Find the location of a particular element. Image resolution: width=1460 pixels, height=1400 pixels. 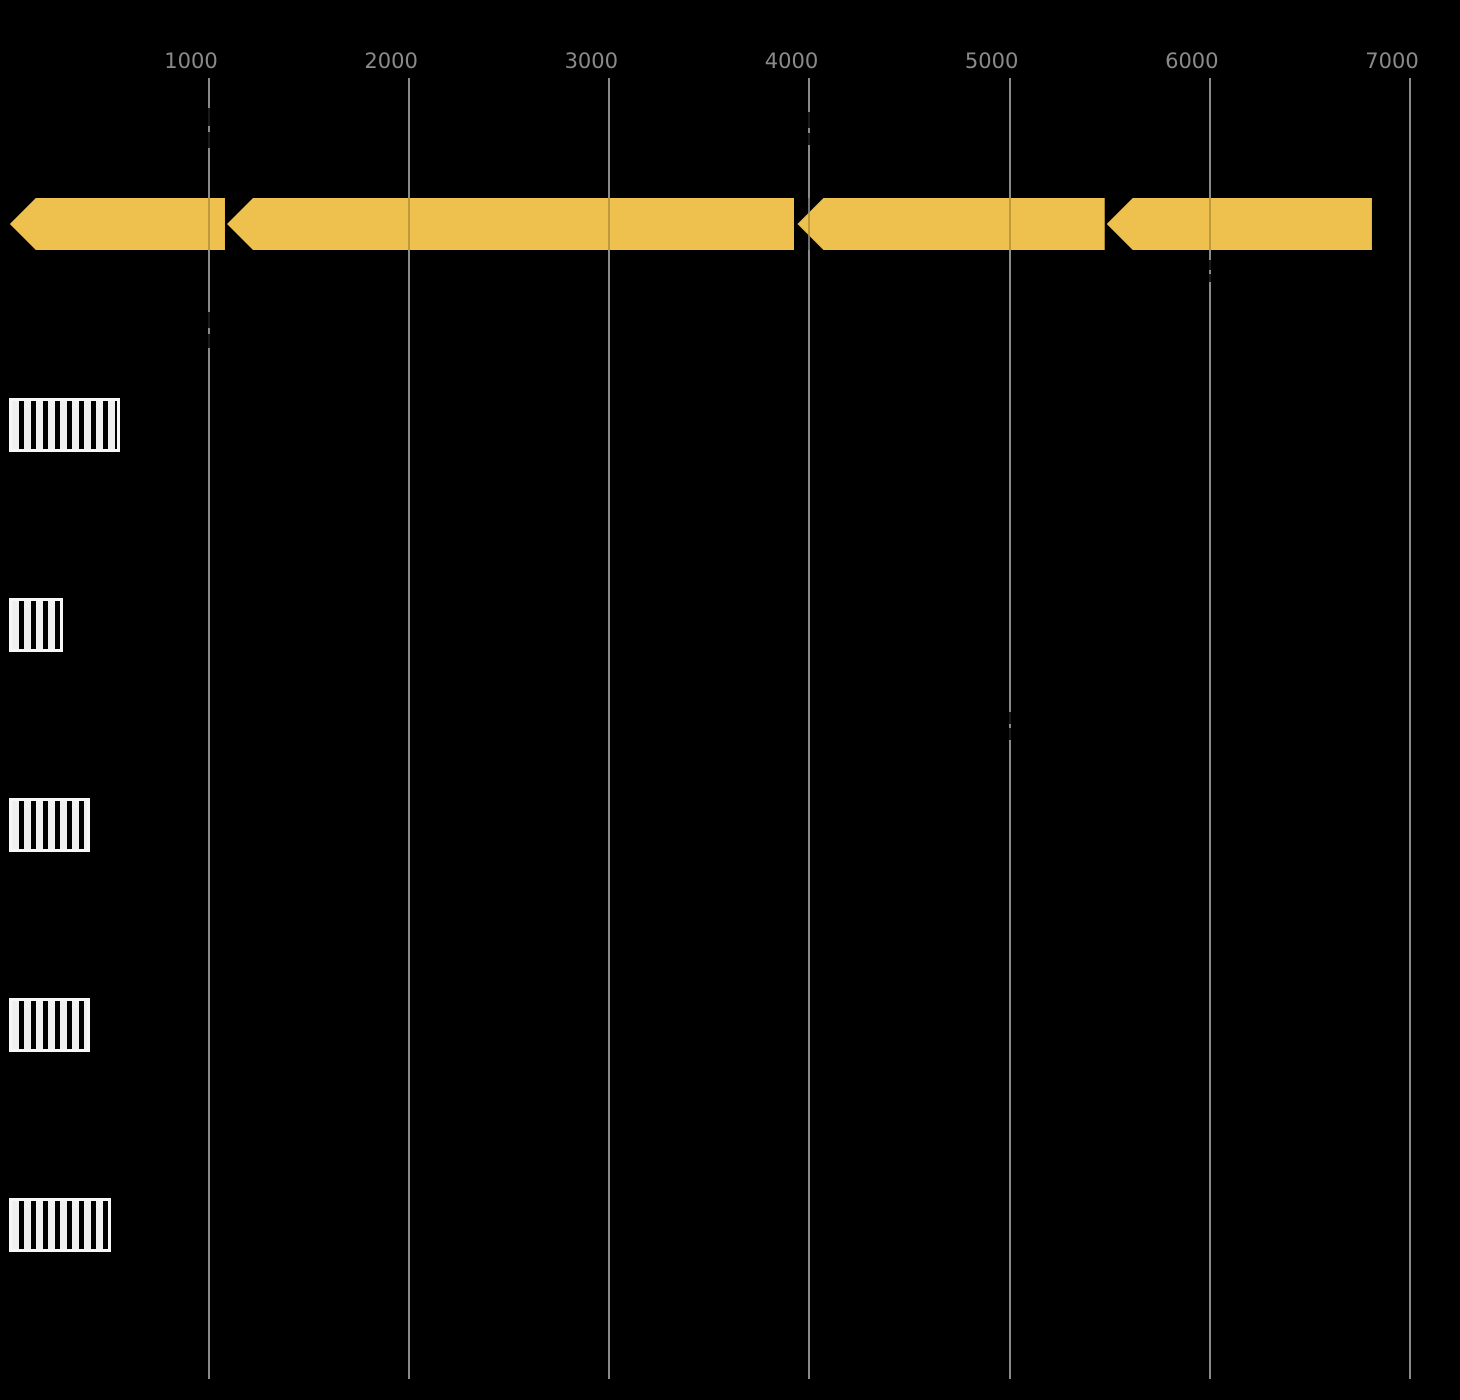

hatched-track-1-box is located at coordinates (64, 425).